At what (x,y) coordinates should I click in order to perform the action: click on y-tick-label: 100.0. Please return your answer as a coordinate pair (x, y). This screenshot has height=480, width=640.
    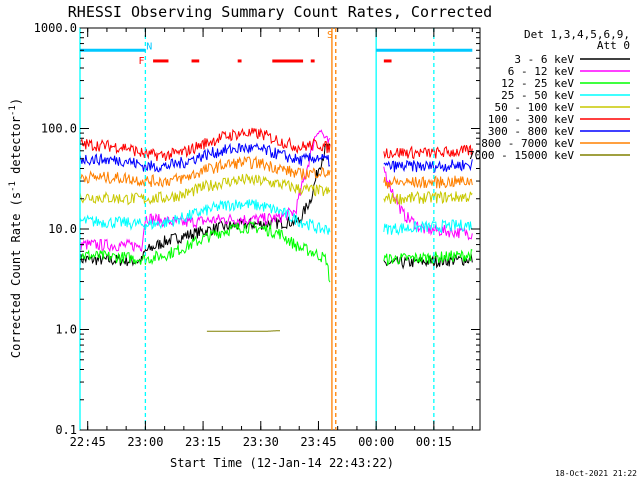
    Looking at the image, I should click on (59, 129).